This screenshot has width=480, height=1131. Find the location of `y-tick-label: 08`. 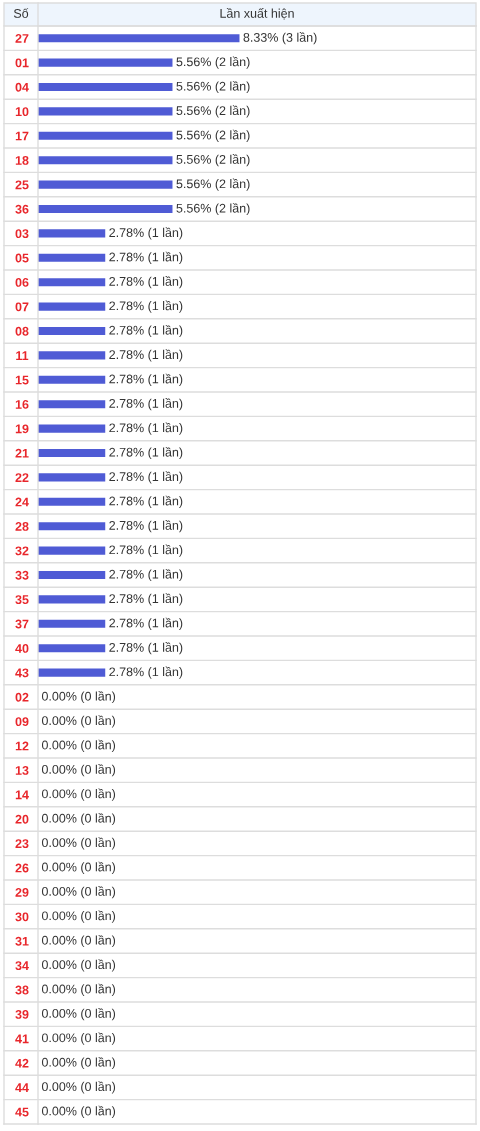

y-tick-label: 08 is located at coordinates (22, 331).